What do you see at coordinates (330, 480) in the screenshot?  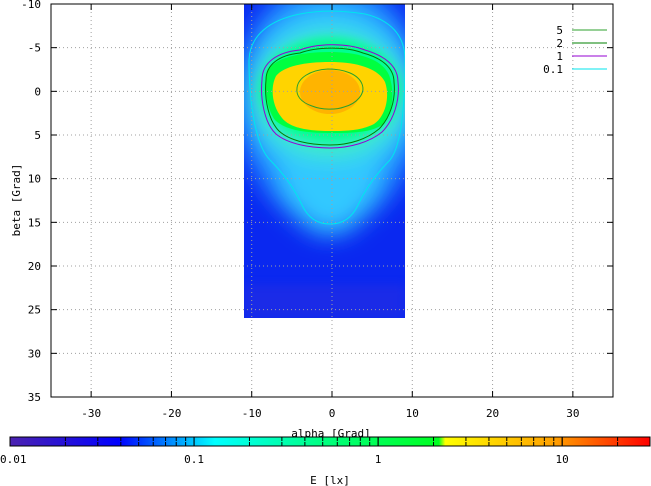 I see `colorbar-label: E [lx]` at bounding box center [330, 480].